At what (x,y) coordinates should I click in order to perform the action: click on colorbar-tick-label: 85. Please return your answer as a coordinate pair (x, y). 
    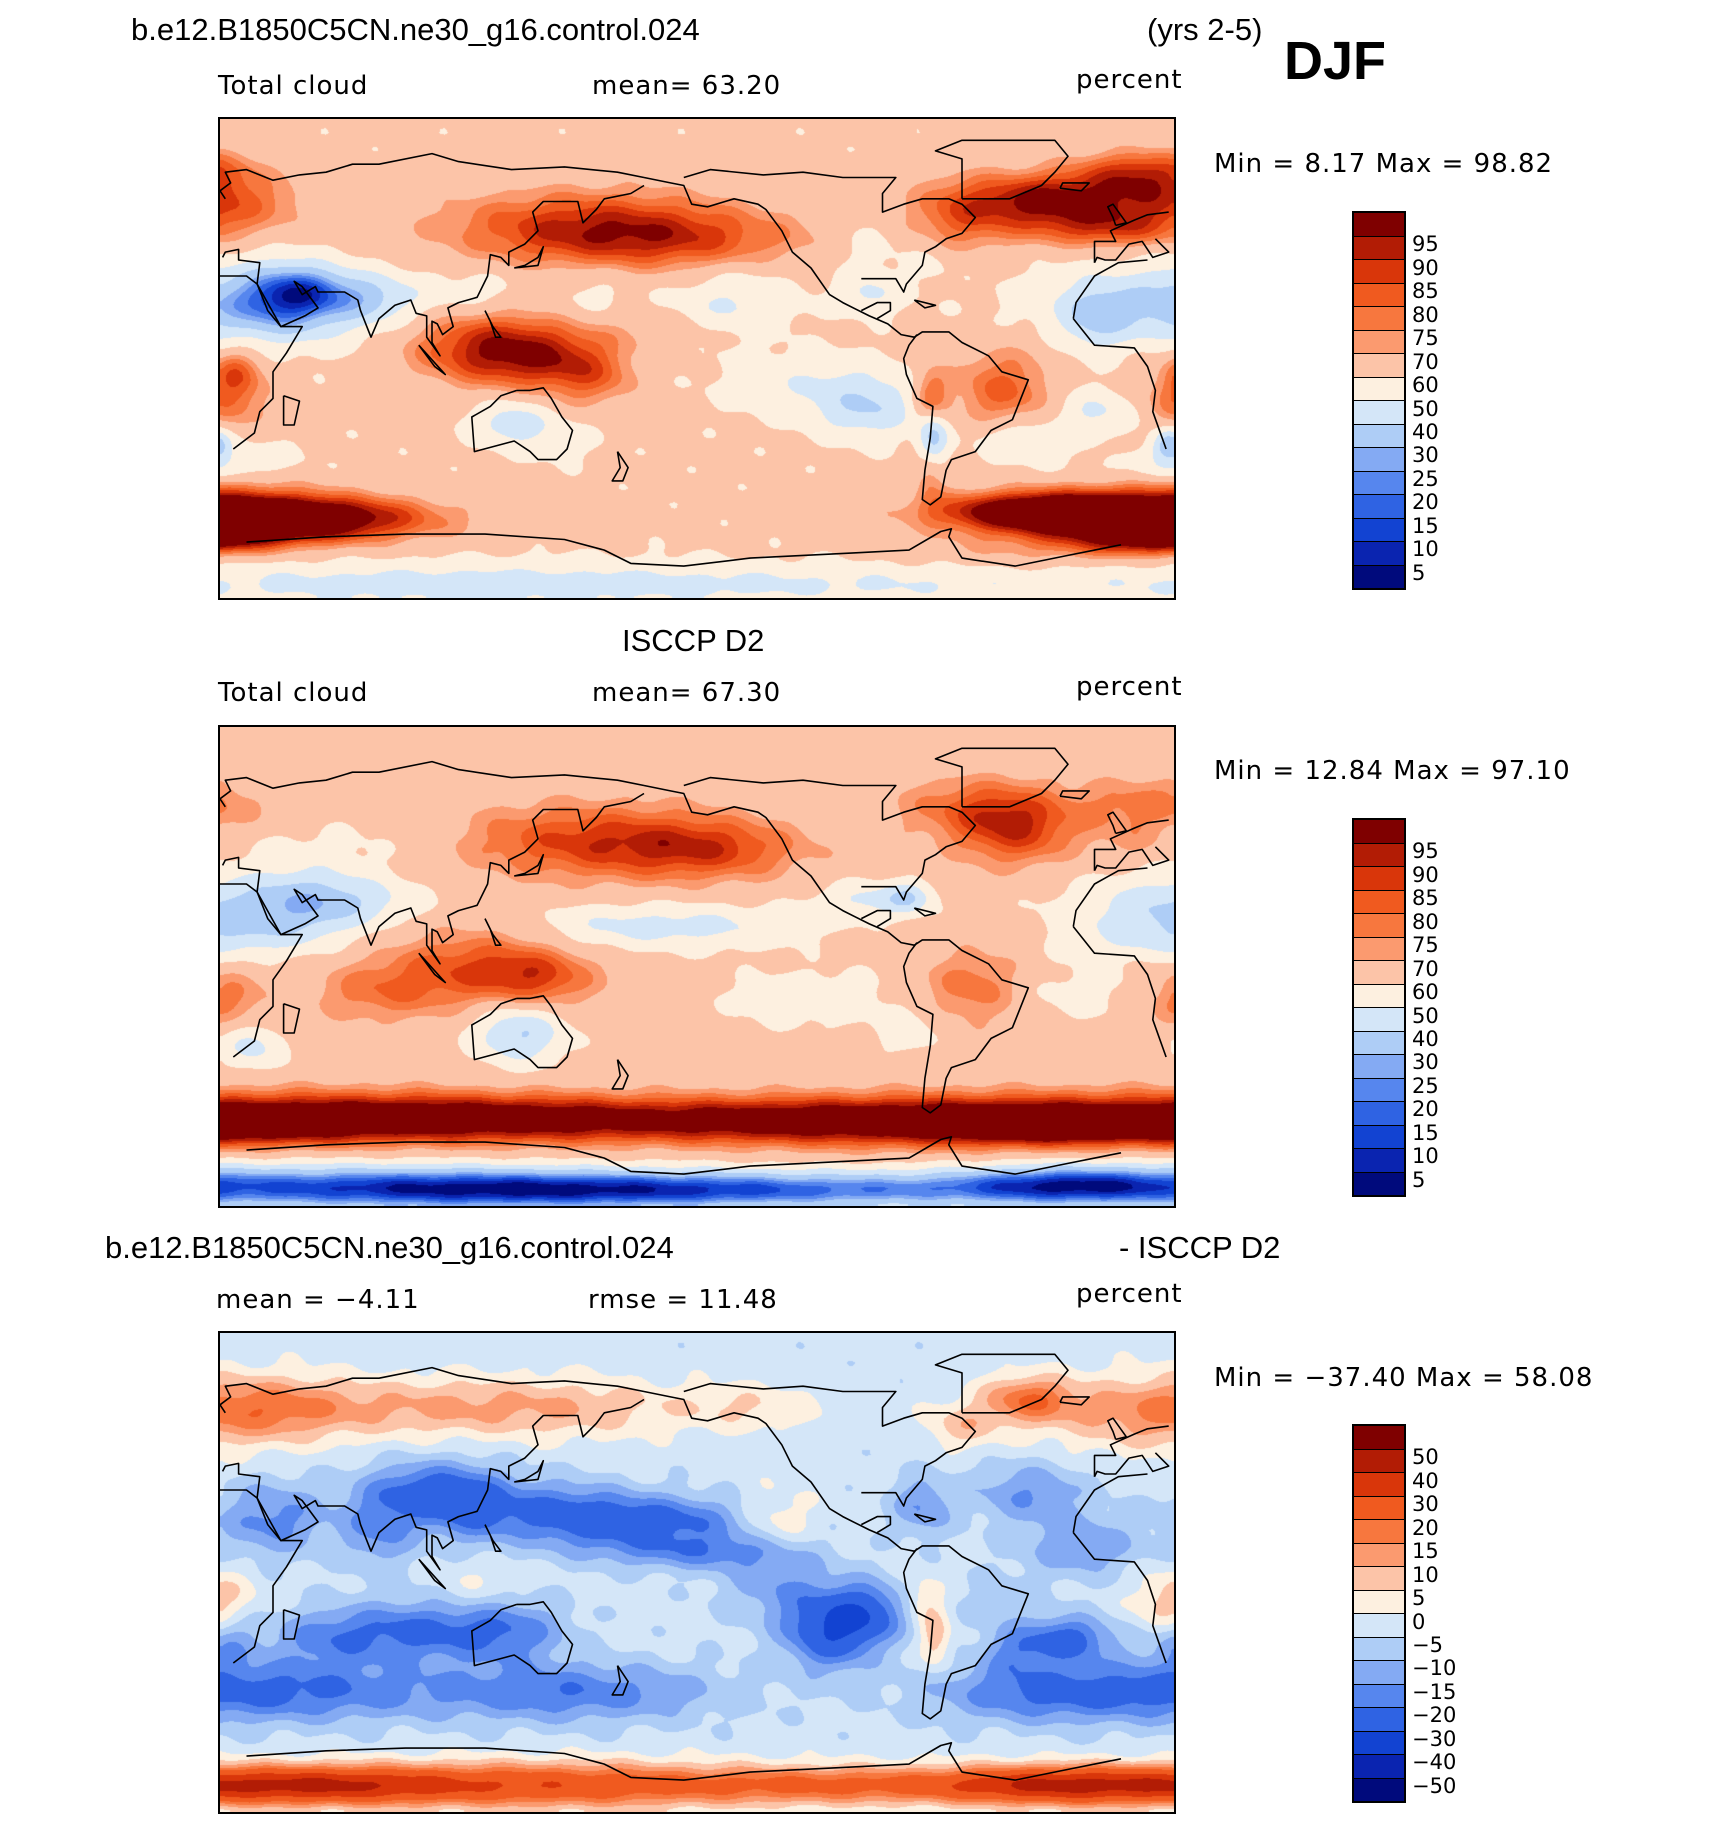
    Looking at the image, I should click on (1425, 898).